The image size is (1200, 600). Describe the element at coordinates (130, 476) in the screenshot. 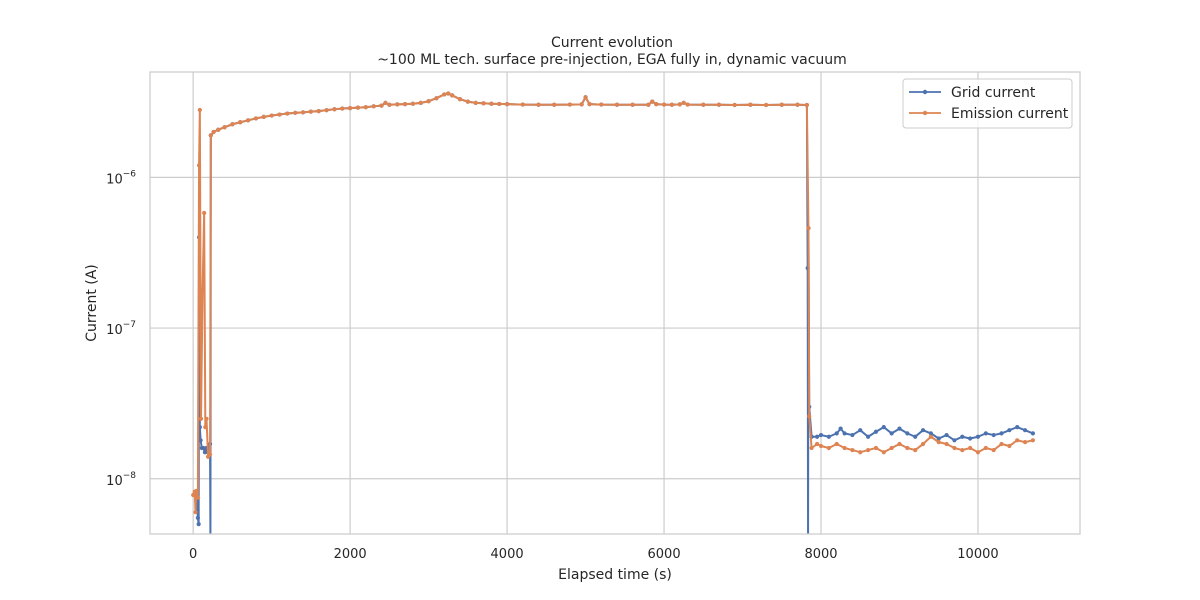

I see `y-tick-exponent: −8` at that location.